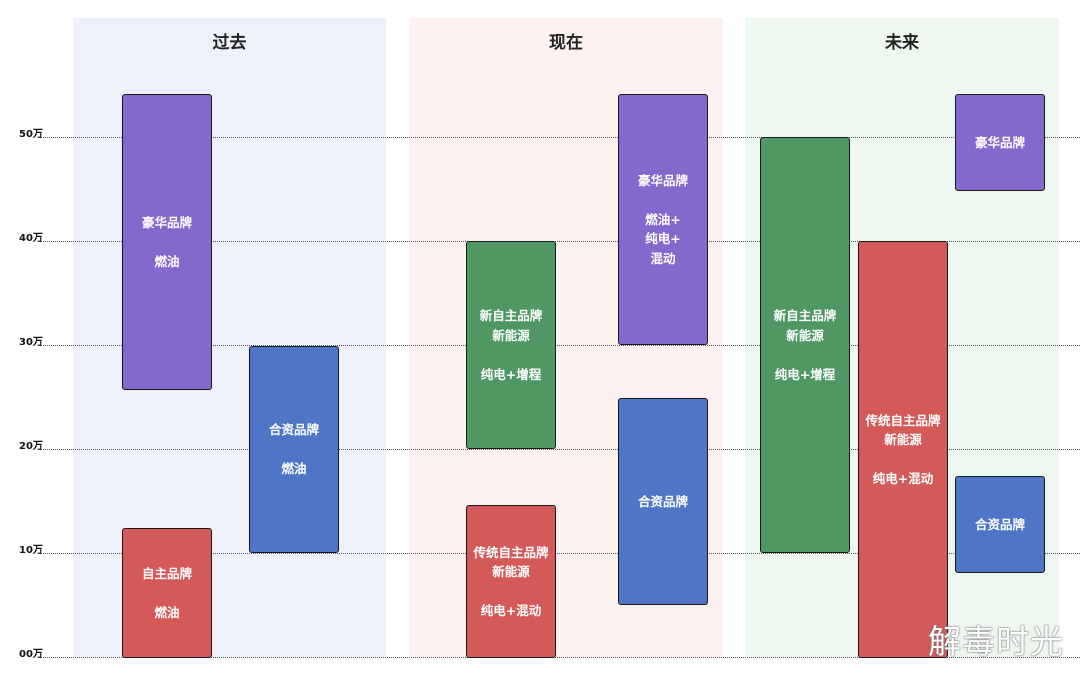 This screenshot has height=679, width=1080. Describe the element at coordinates (31, 342) in the screenshot. I see `axis-label-30: 30万` at that location.